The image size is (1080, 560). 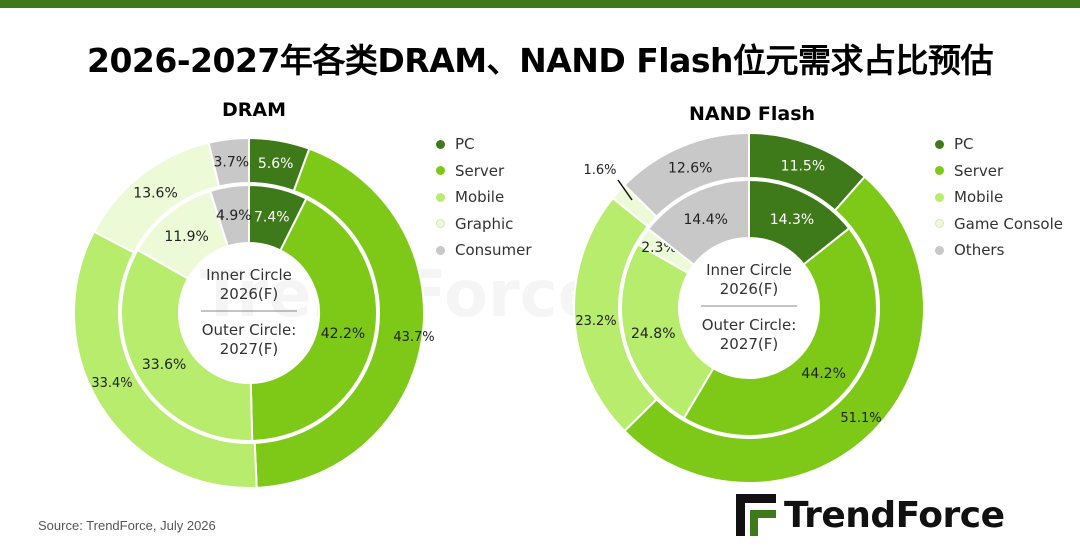 I want to click on nand-flash-inner-slice-server, so click(x=780, y=331).